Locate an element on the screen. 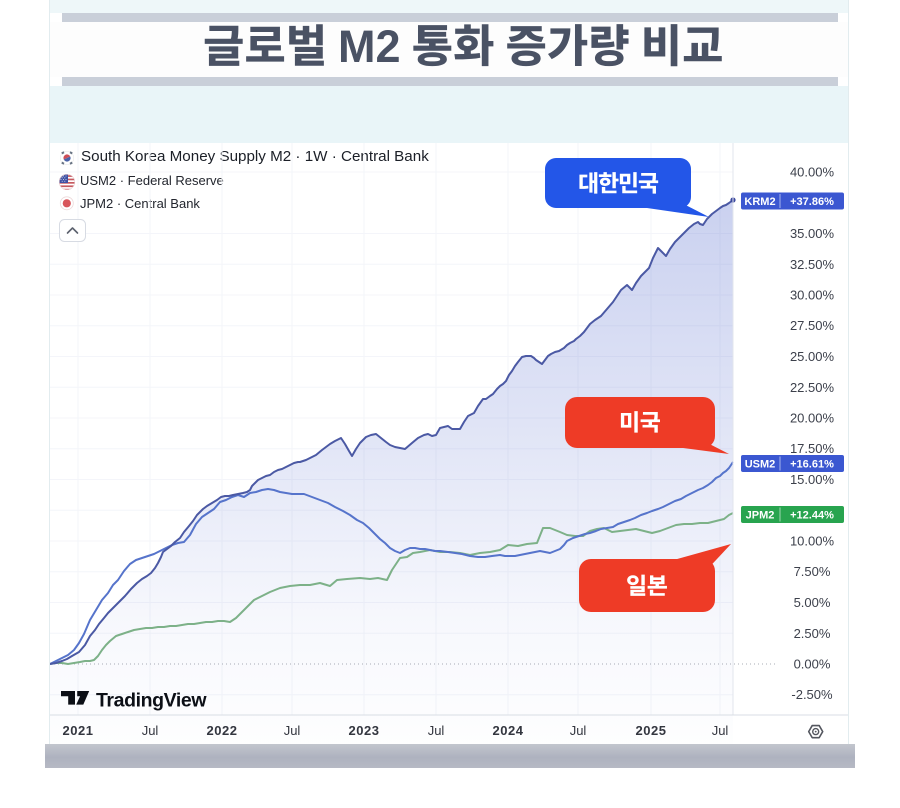  svg-text: 0.00% is located at coordinates (812, 664).